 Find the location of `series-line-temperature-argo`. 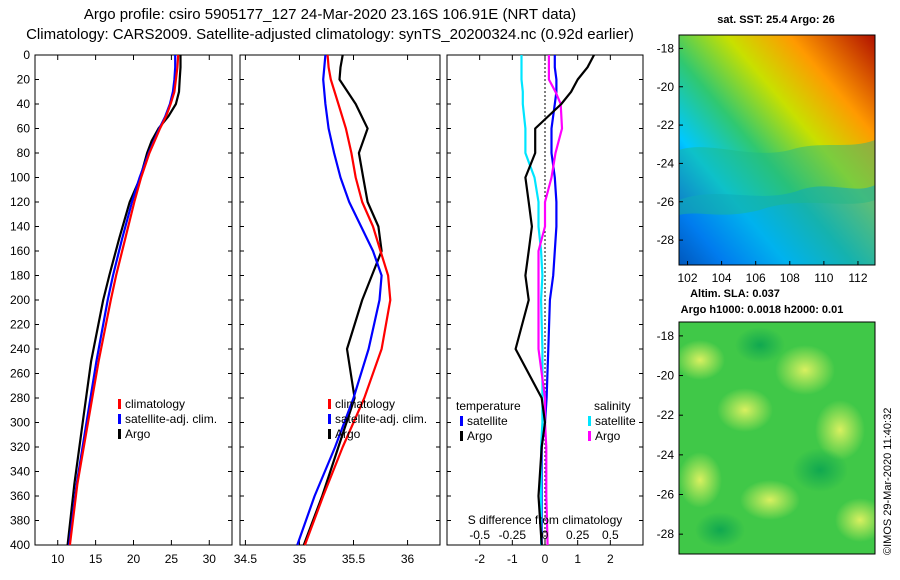

series-line-temperature-argo is located at coordinates (554, 300).